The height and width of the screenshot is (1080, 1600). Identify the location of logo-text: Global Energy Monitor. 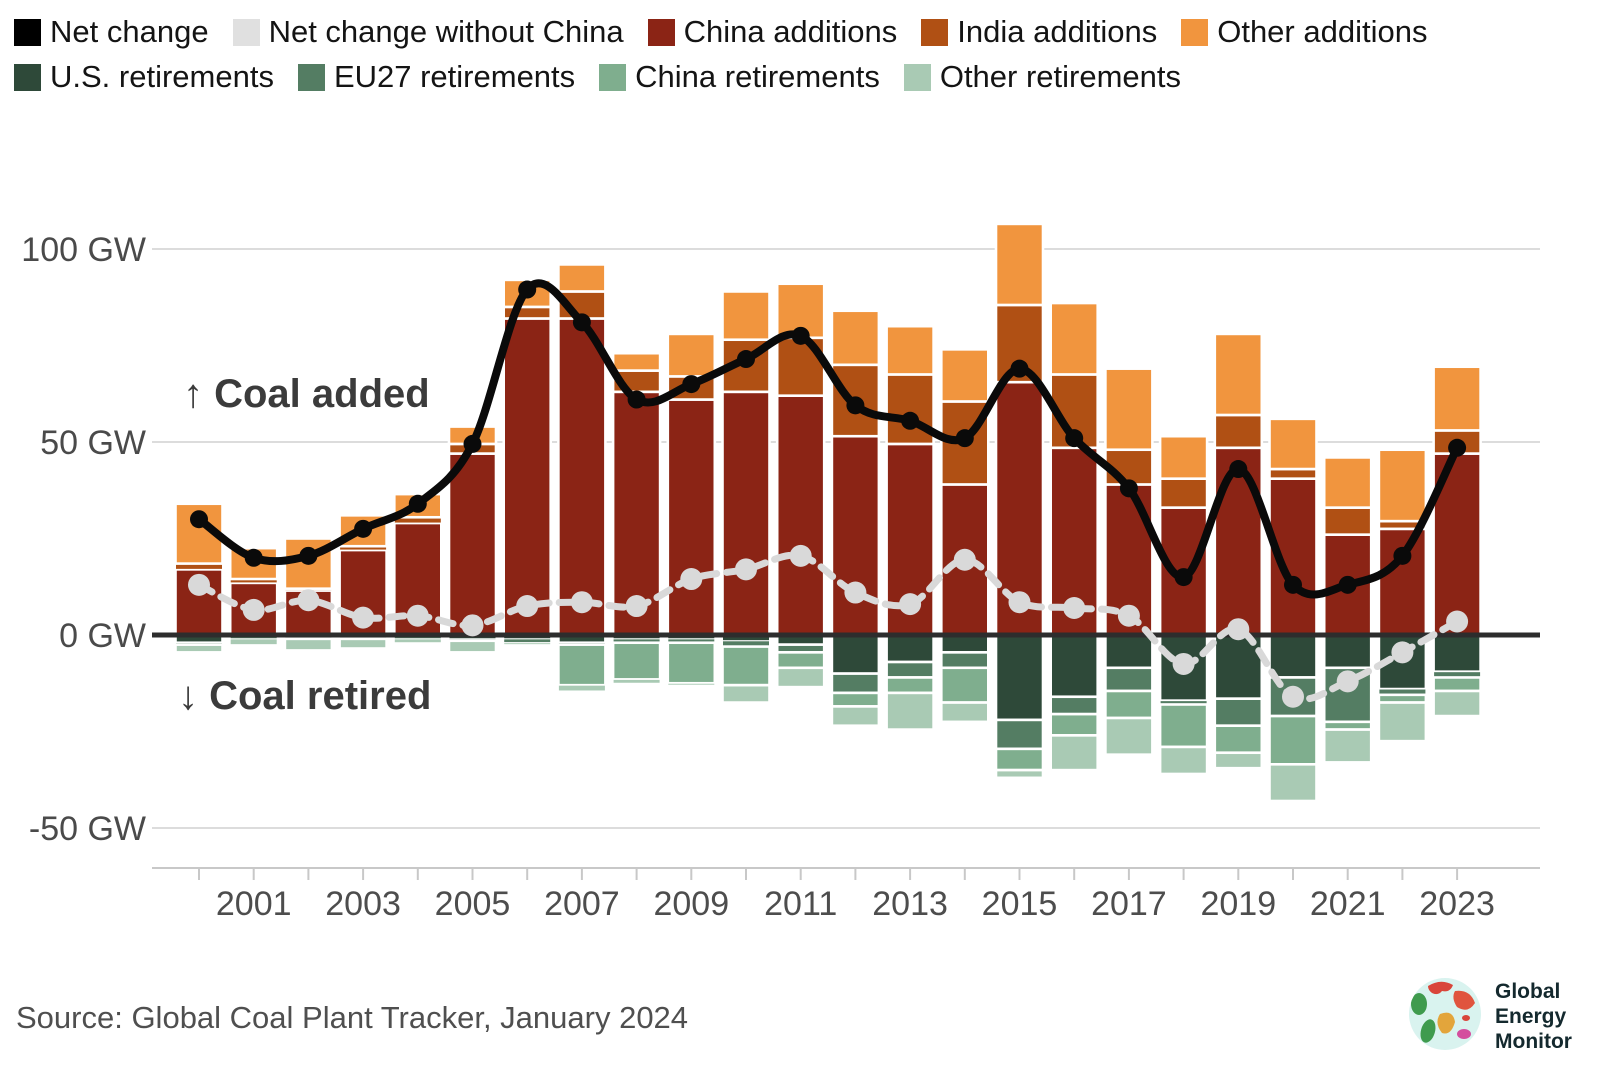
(1533, 1015).